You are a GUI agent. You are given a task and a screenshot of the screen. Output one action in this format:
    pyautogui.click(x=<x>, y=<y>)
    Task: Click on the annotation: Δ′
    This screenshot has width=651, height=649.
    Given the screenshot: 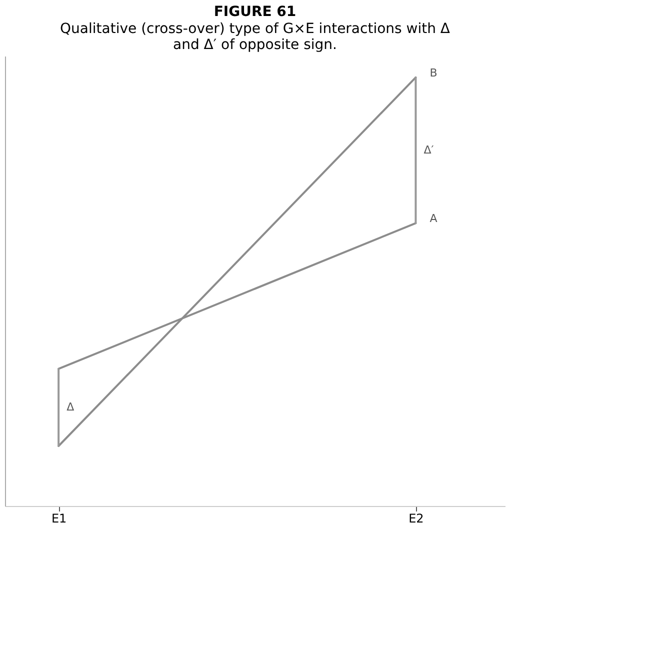 What is the action you would take?
    pyautogui.click(x=429, y=149)
    